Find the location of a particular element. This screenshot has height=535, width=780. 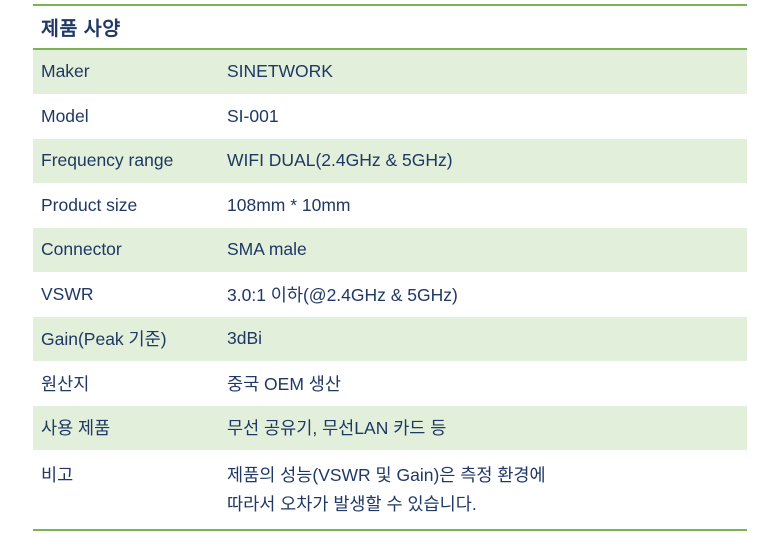

spec-label: Maker is located at coordinates (65, 71).